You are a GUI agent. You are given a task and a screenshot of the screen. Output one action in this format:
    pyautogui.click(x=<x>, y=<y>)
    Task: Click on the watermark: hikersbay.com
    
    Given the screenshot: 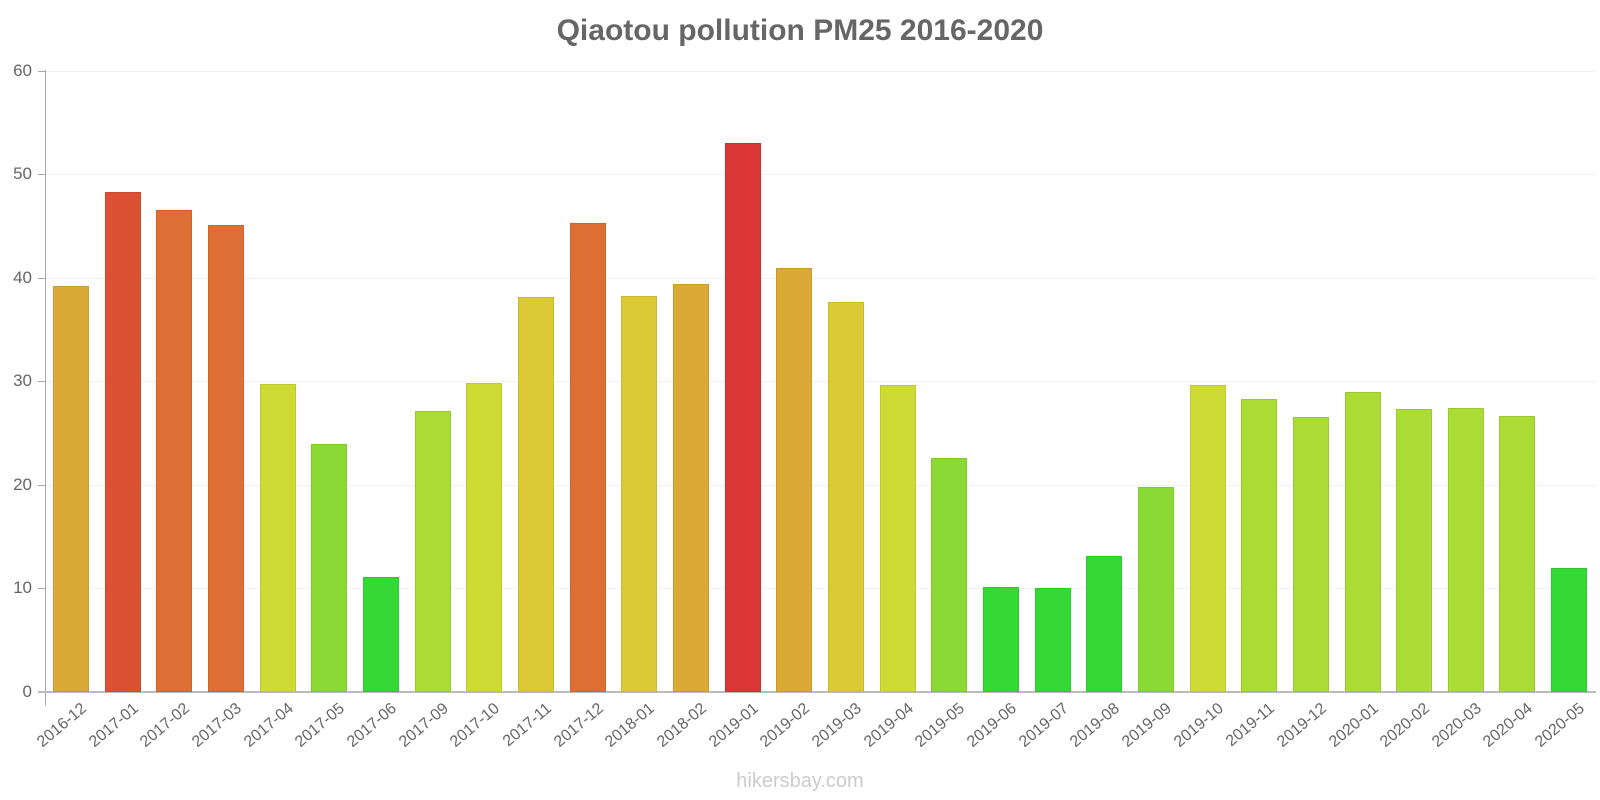 What is the action you would take?
    pyautogui.click(x=800, y=781)
    